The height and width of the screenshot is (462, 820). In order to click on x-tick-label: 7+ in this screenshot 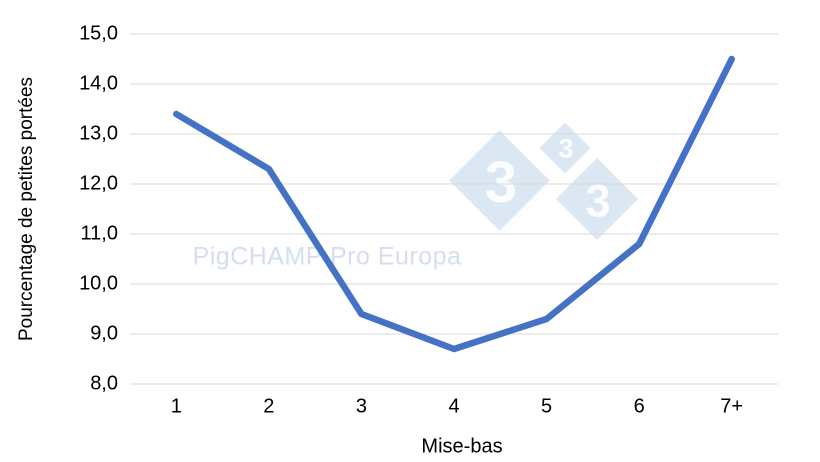, I will do `click(732, 406)`.